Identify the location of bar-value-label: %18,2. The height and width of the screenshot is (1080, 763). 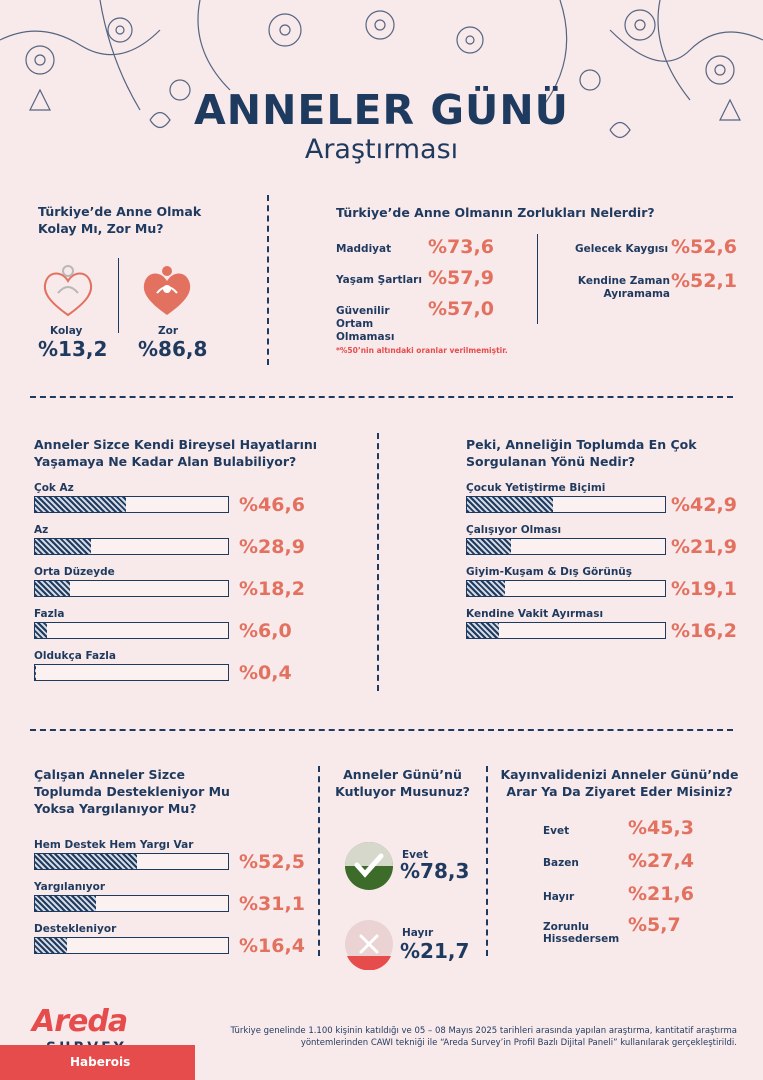
(272, 589).